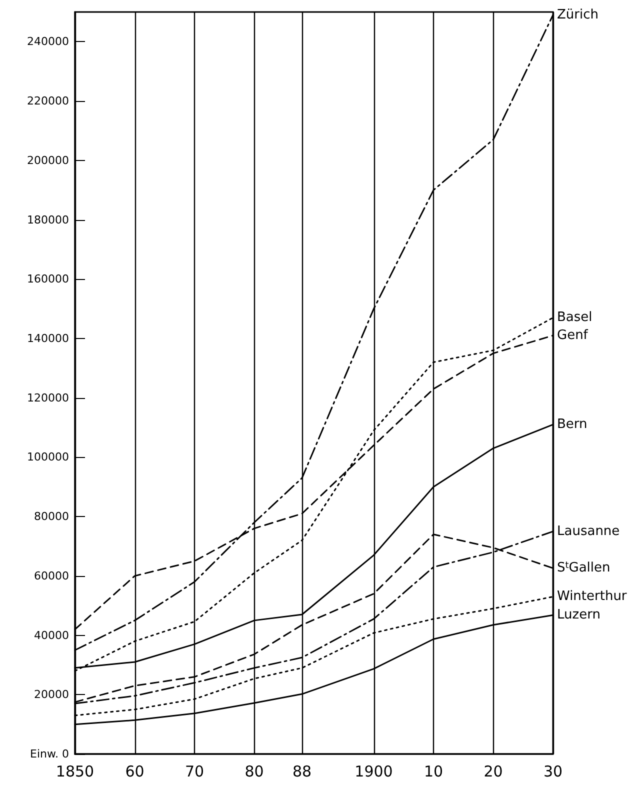  I want to click on series-label: Luzern, so click(578, 615).